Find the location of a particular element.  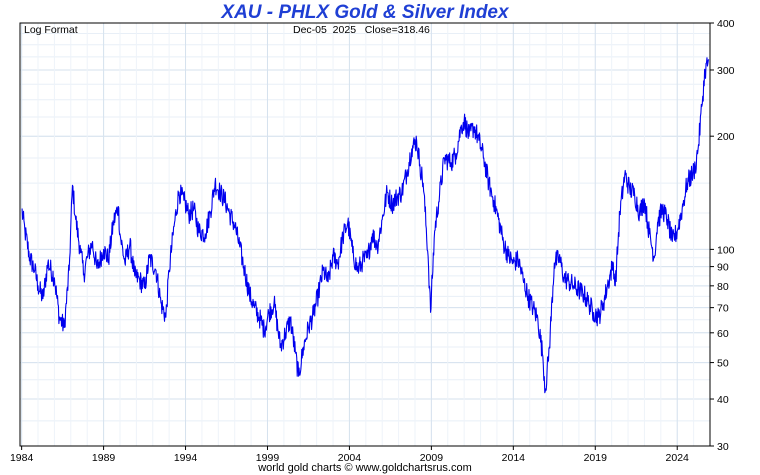

x-tick-label: 2019 is located at coordinates (596, 458).